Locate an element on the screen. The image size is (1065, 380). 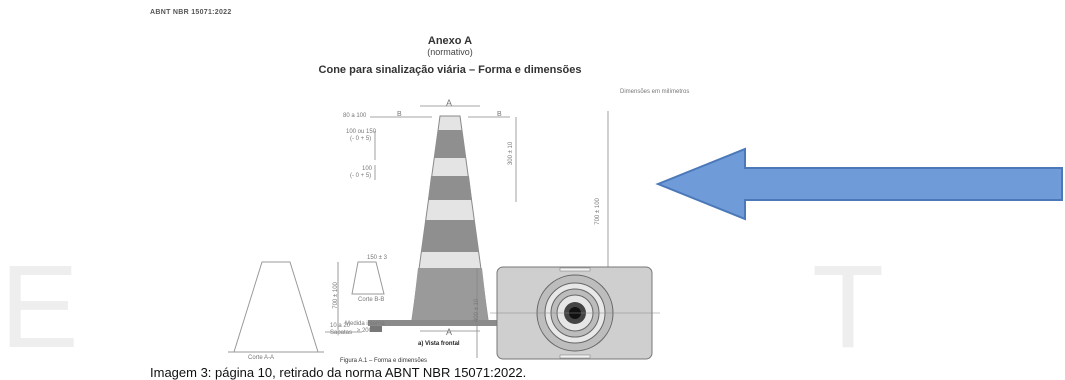
view-caption: a) Vista frontal is located at coordinates (439, 344).